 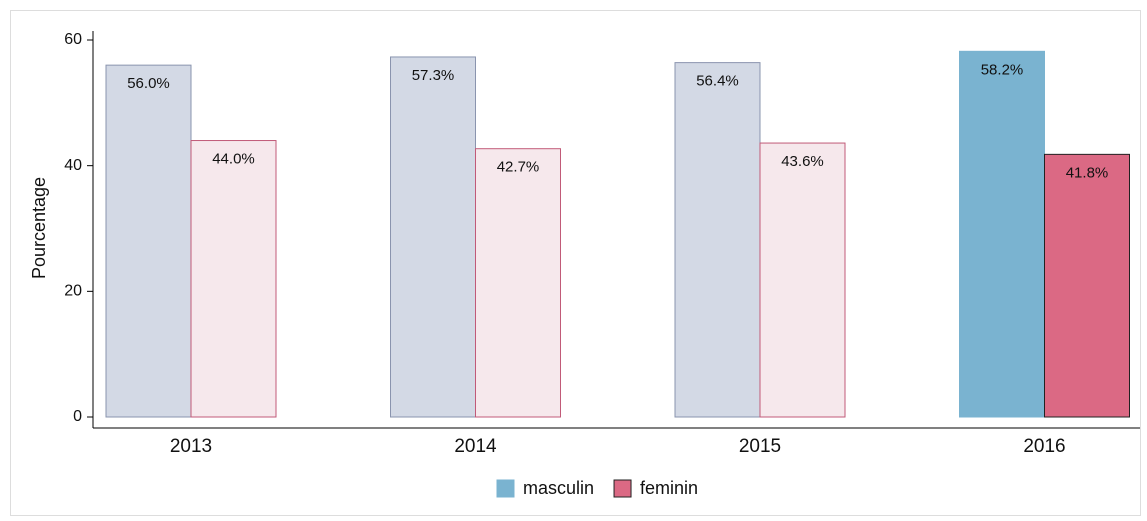 What do you see at coordinates (73, 39) in the screenshot?
I see `y-tick-label: 60` at bounding box center [73, 39].